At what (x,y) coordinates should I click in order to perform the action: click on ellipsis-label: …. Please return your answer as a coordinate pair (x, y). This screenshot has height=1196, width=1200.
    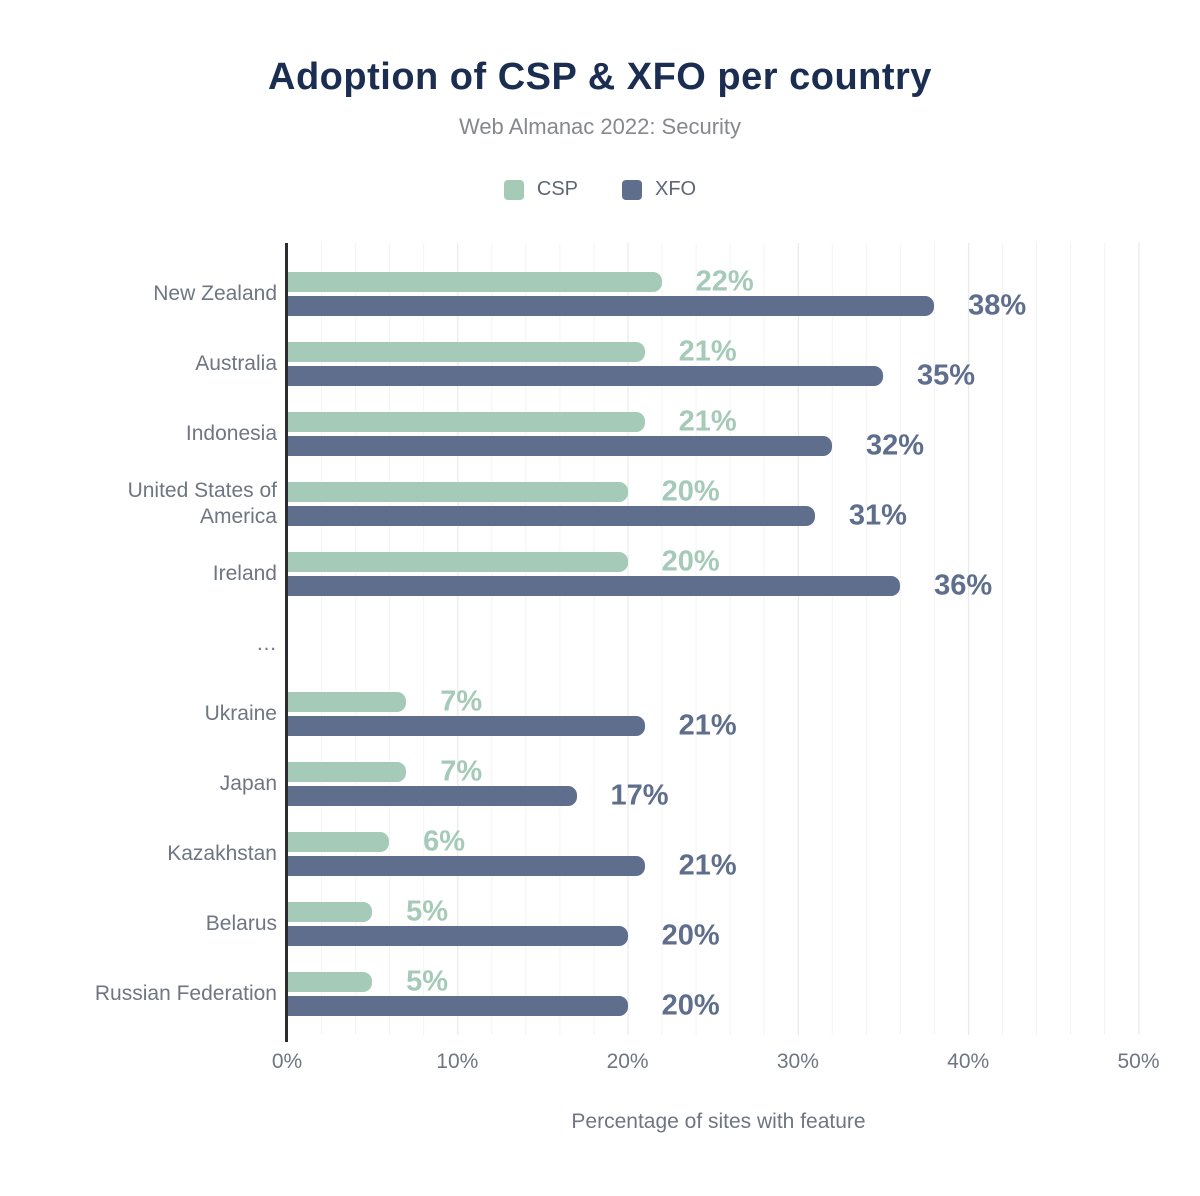
    Looking at the image, I should click on (266, 643).